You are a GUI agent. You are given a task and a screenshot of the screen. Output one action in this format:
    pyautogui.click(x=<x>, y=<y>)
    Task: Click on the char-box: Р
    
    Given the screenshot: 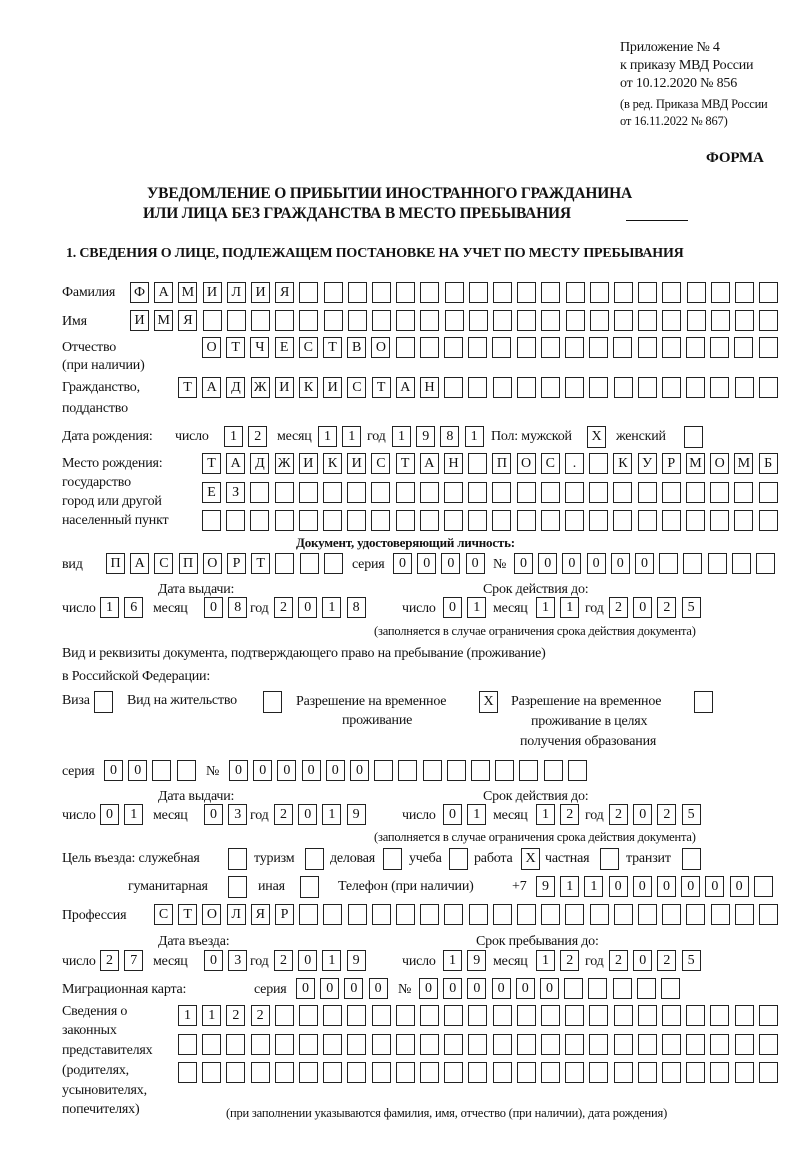 What is the action you would take?
    pyautogui.click(x=236, y=563)
    